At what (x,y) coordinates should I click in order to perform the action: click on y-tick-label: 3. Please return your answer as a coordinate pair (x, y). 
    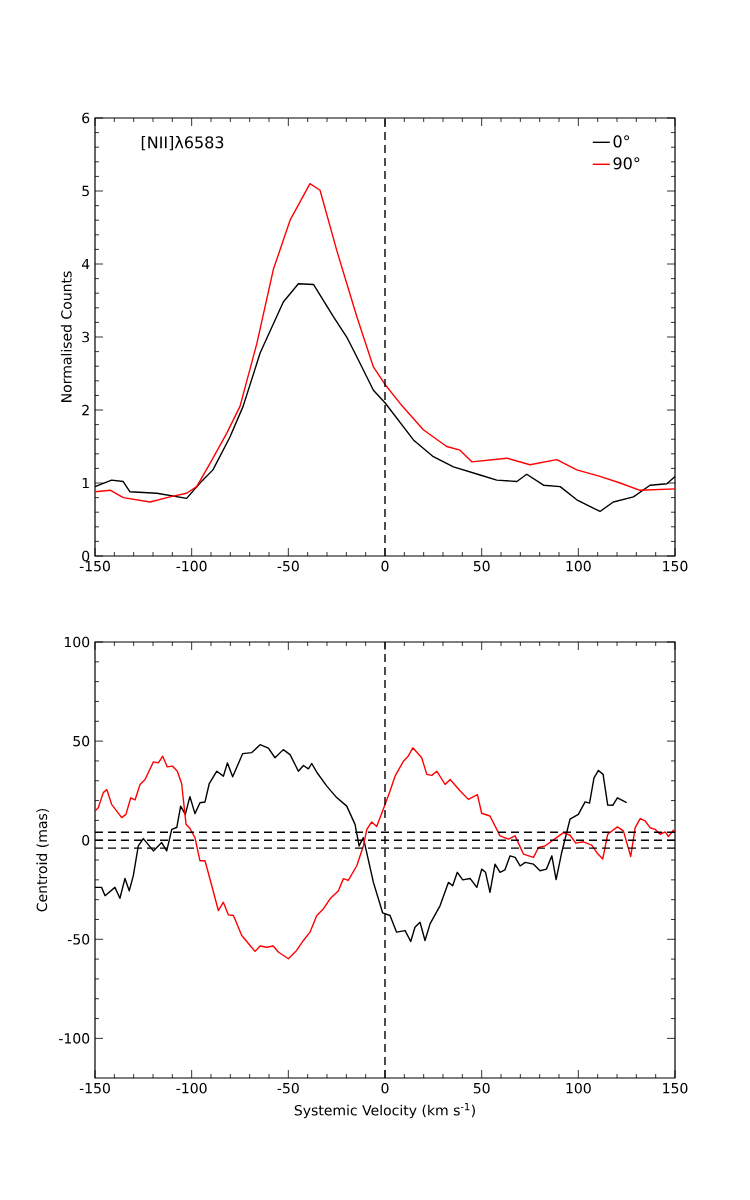
    Looking at the image, I should click on (86, 337).